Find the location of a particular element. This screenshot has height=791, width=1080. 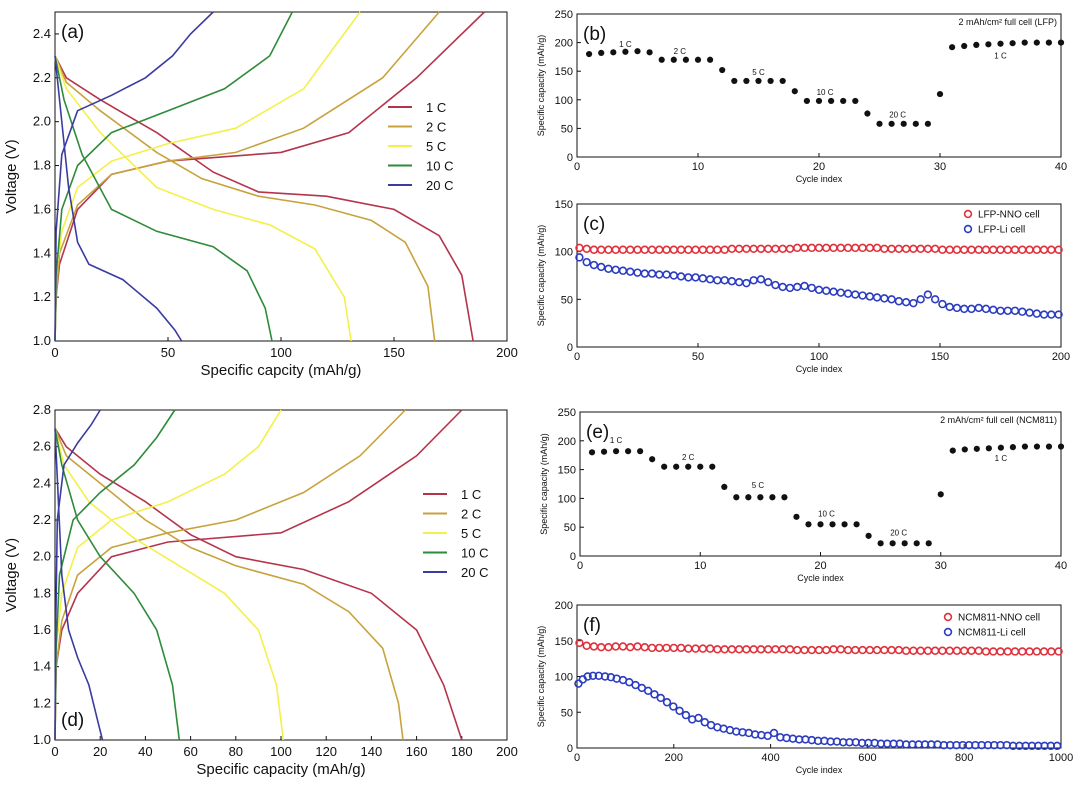

panel-label: (a) is located at coordinates (72, 32).